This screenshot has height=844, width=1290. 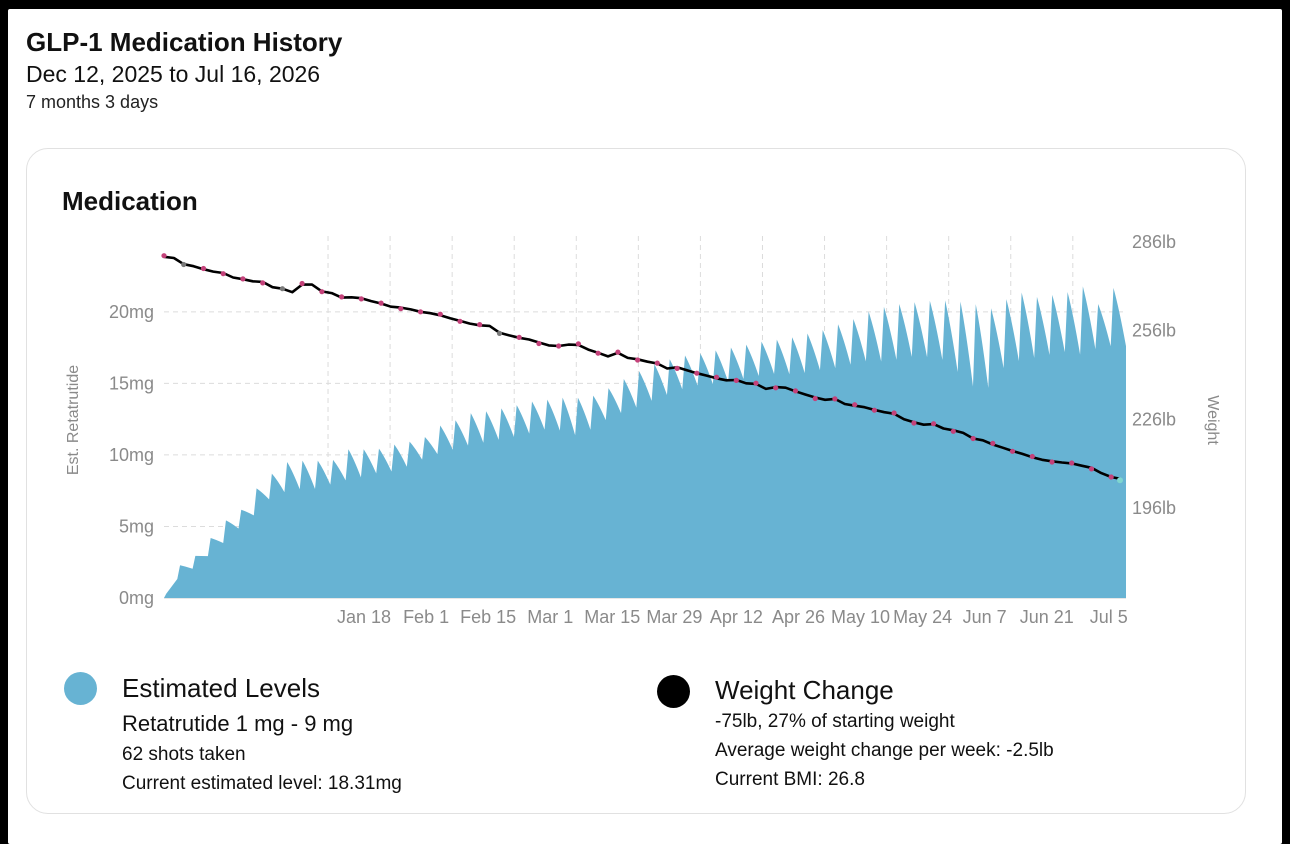 I want to click on right-axis-ticks: 286lb 256lb 226lb 196lb, so click(x=1154, y=375).